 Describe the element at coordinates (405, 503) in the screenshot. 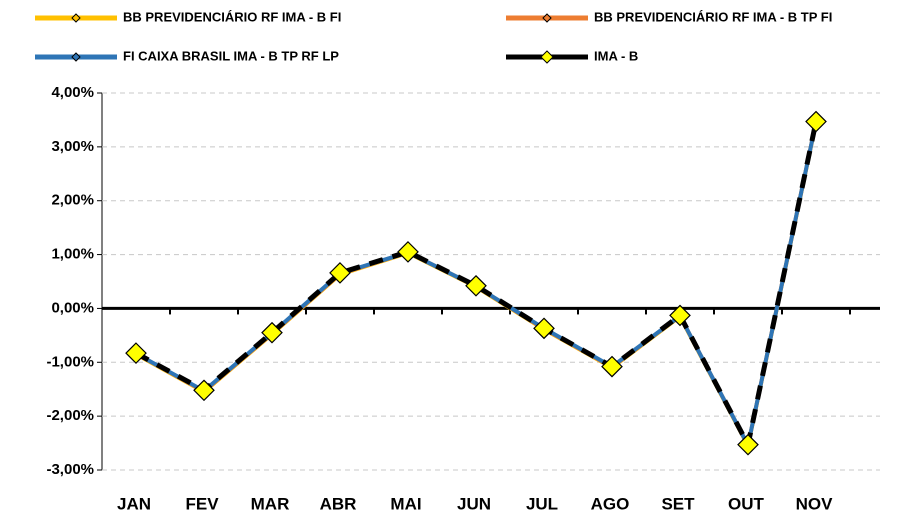

I see `x-tick-label: MAI` at that location.